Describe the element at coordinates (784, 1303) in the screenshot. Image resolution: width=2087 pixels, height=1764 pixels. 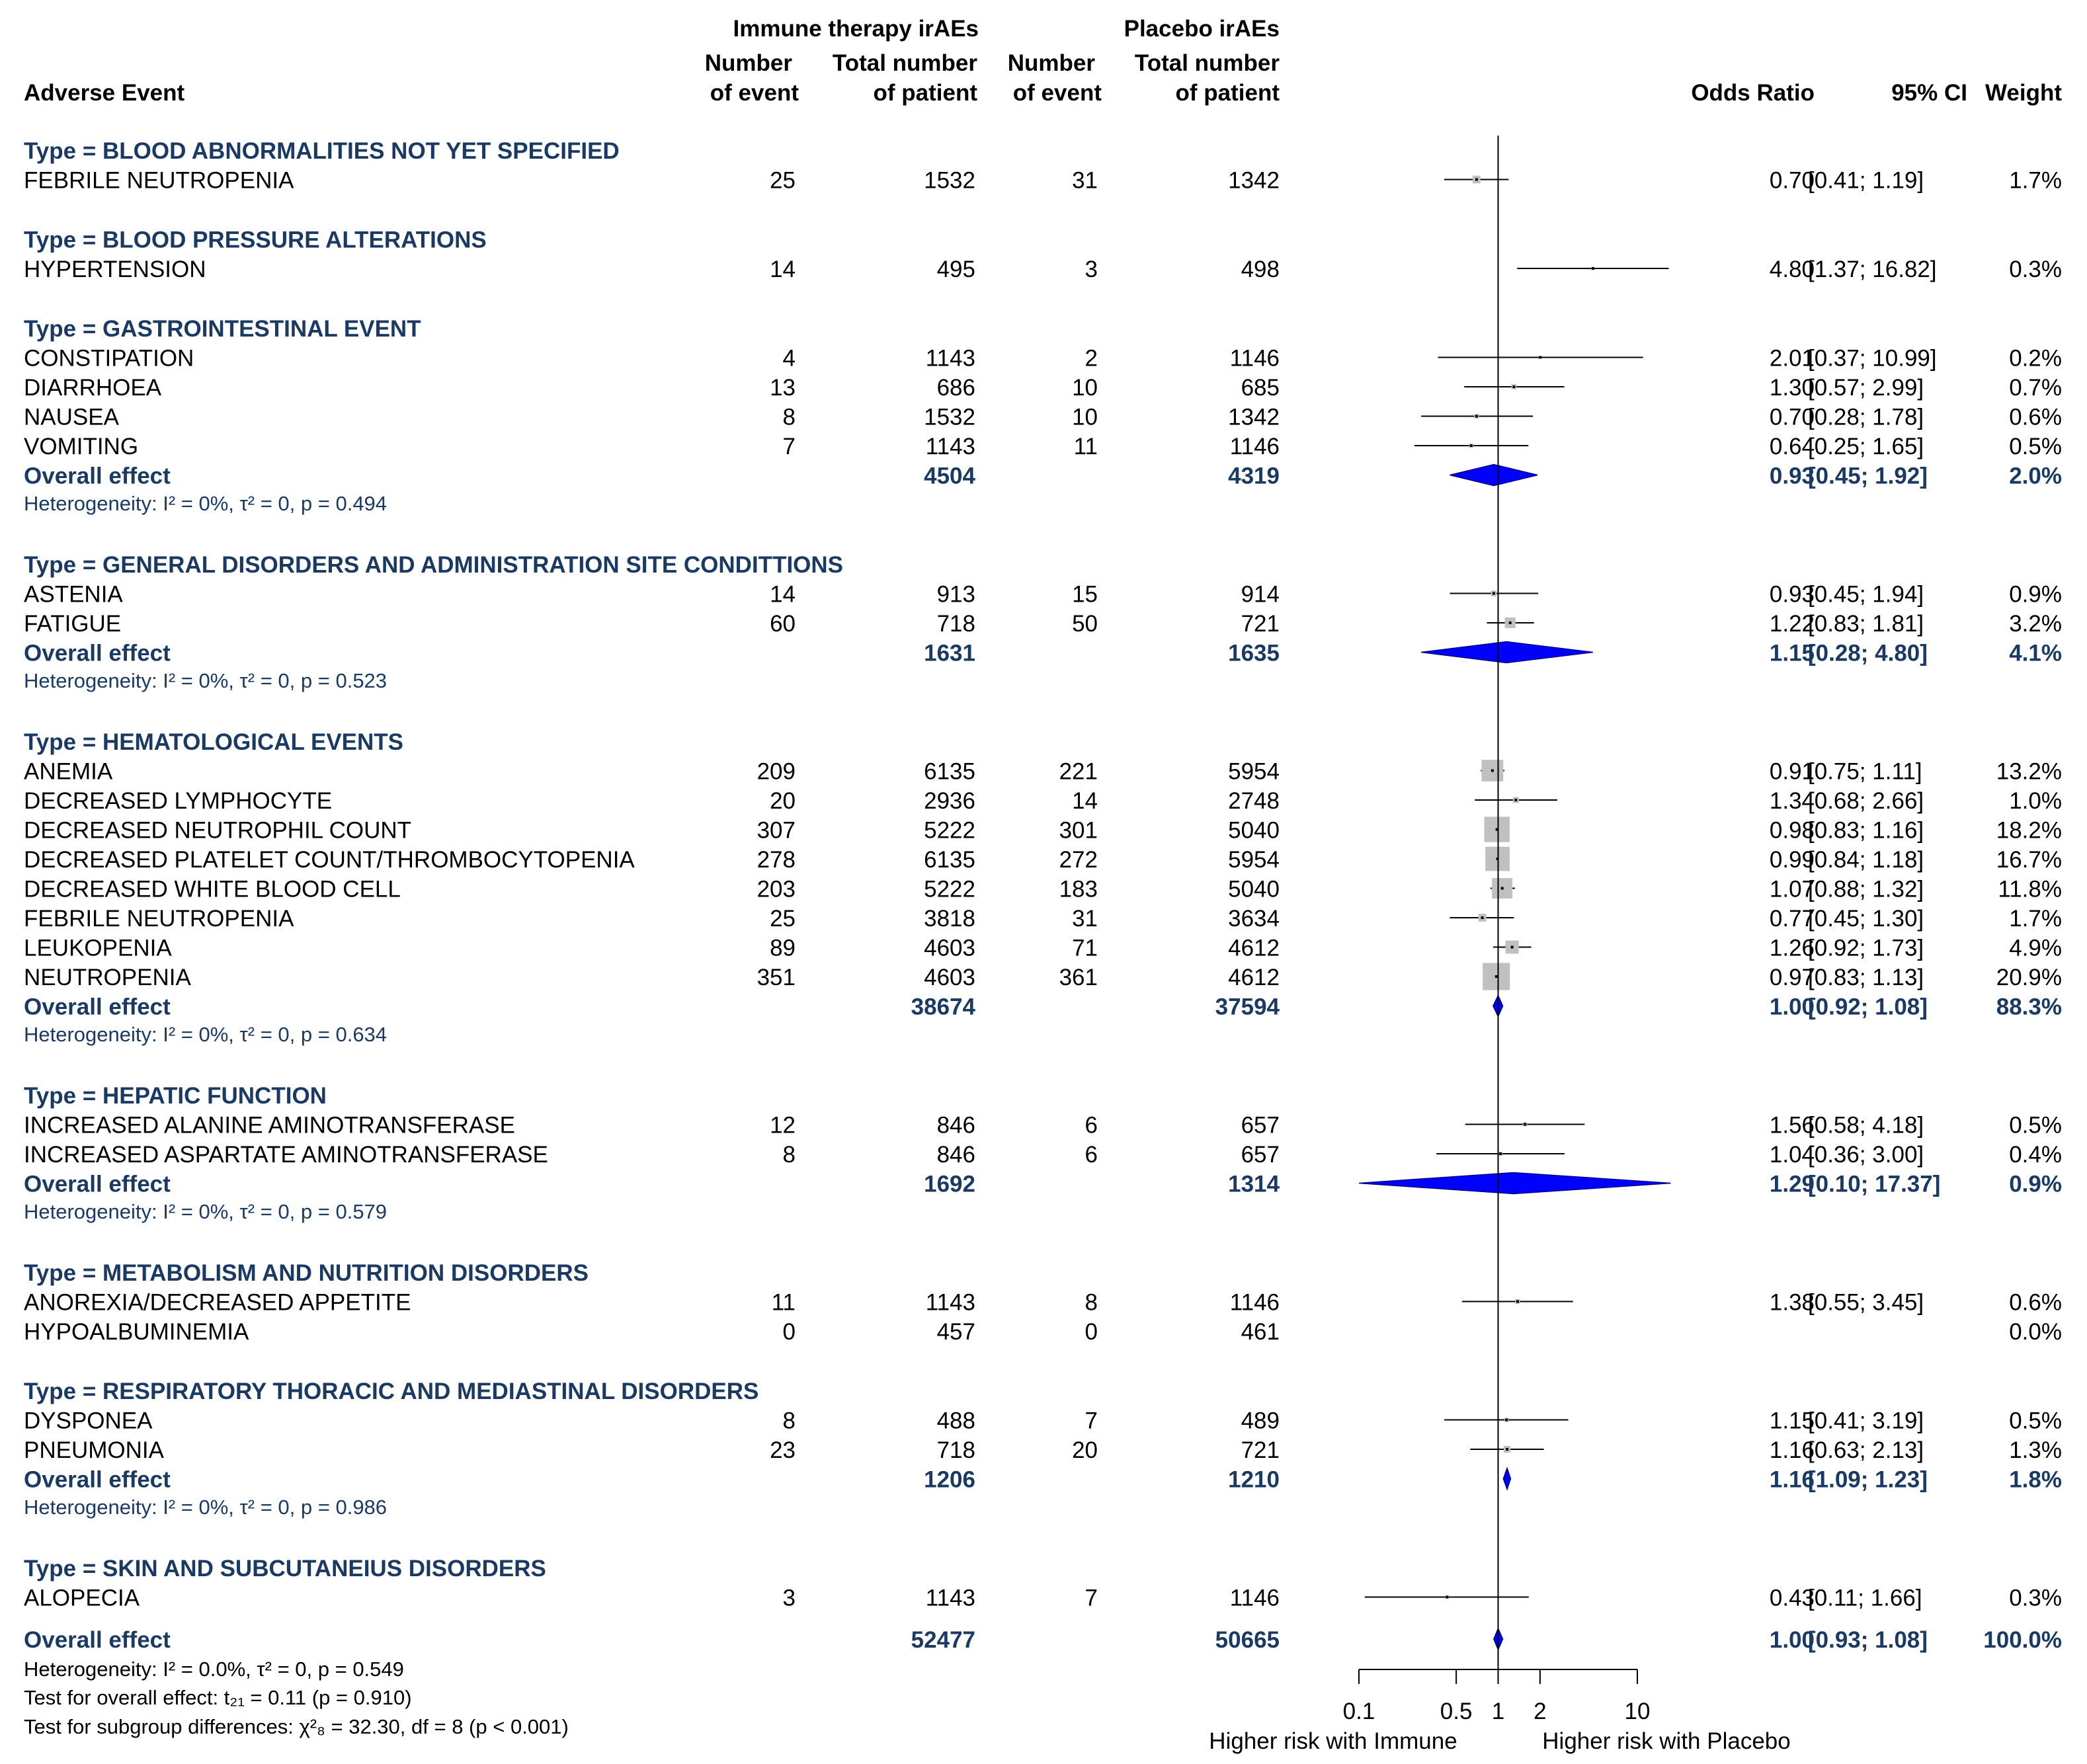
I see `immune-events: 11` at that location.